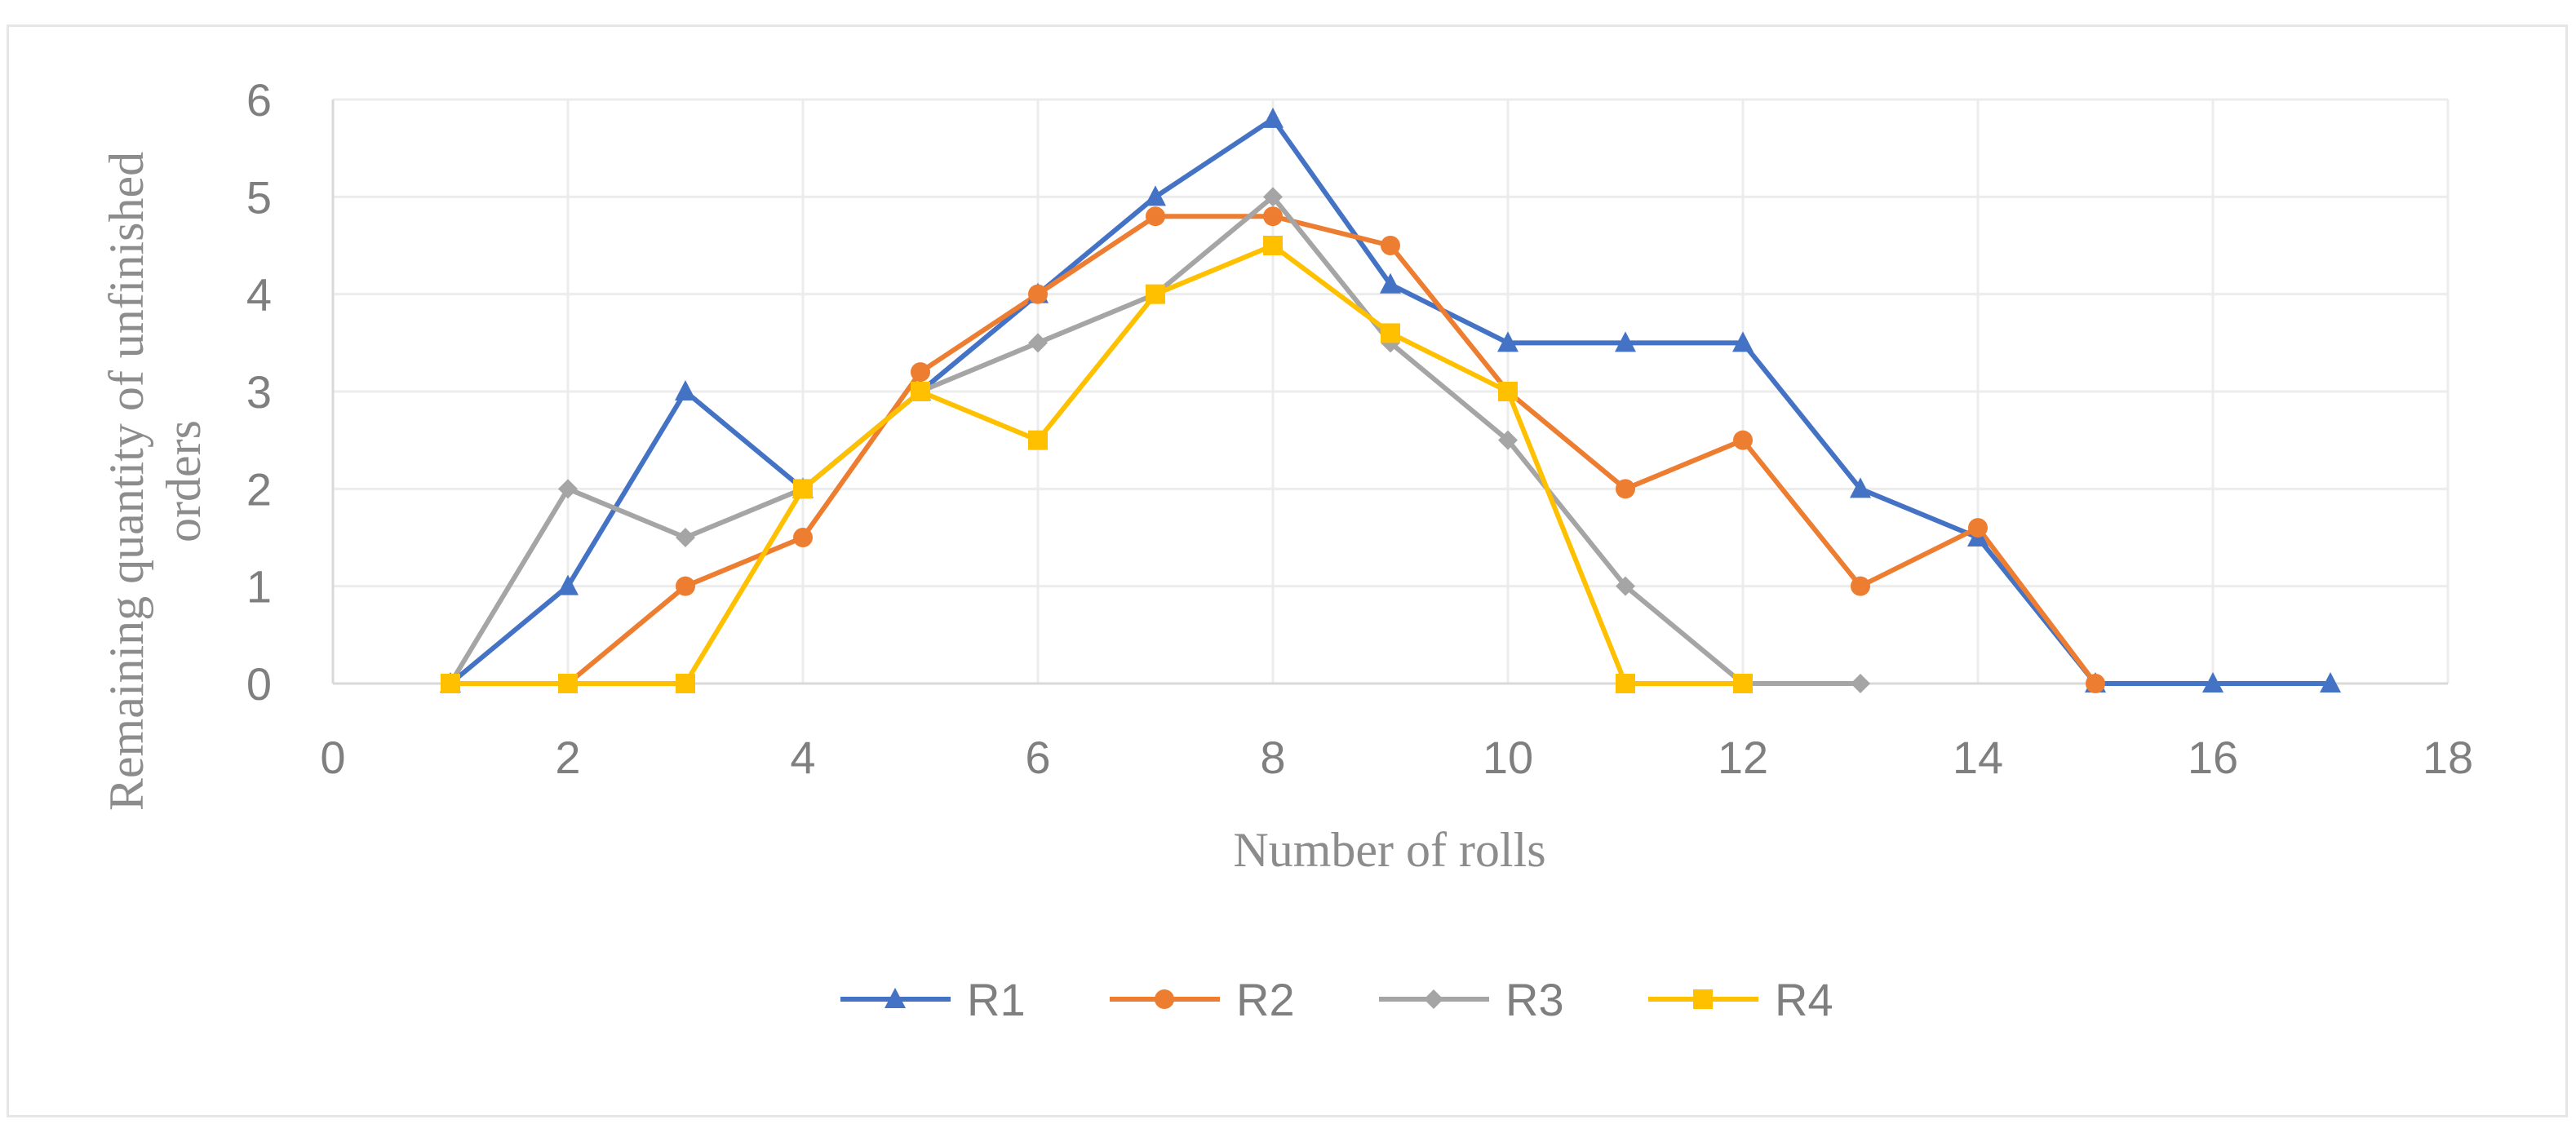 Image resolution: width=2576 pixels, height=1146 pixels. I want to click on x-tick-label: 2, so click(567, 757).